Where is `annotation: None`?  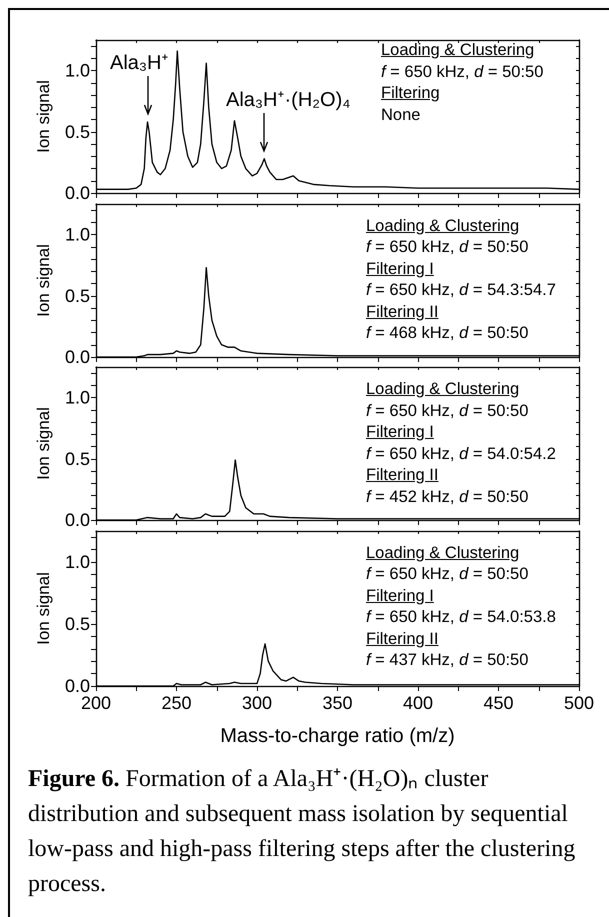 annotation: None is located at coordinates (400, 115).